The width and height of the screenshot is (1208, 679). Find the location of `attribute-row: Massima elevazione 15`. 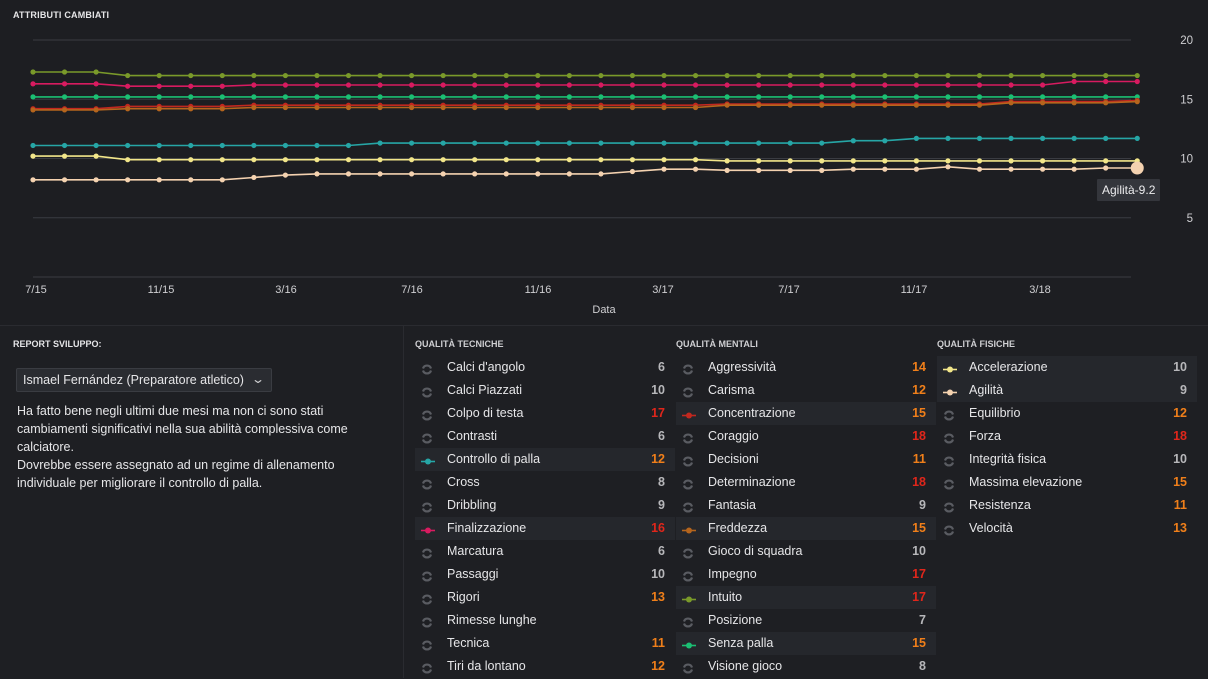

attribute-row: Massima elevazione 15 is located at coordinates (1067, 482).